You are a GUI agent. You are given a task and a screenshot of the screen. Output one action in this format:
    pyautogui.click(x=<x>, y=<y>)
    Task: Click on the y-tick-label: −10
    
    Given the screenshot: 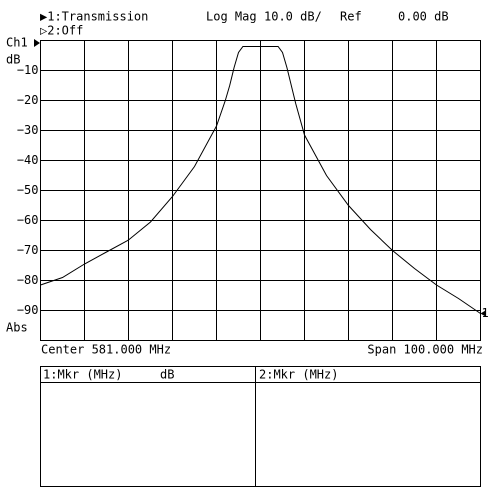 What is the action you would take?
    pyautogui.click(x=28, y=70)
    